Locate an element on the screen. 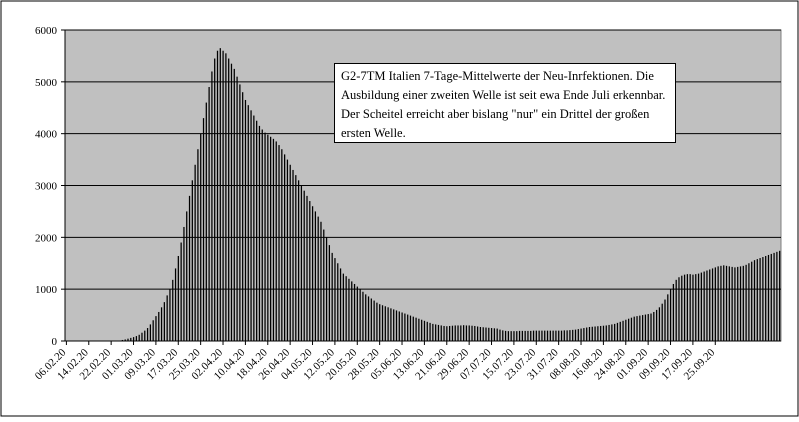  y-tick-label: 3000 is located at coordinates (46, 187).